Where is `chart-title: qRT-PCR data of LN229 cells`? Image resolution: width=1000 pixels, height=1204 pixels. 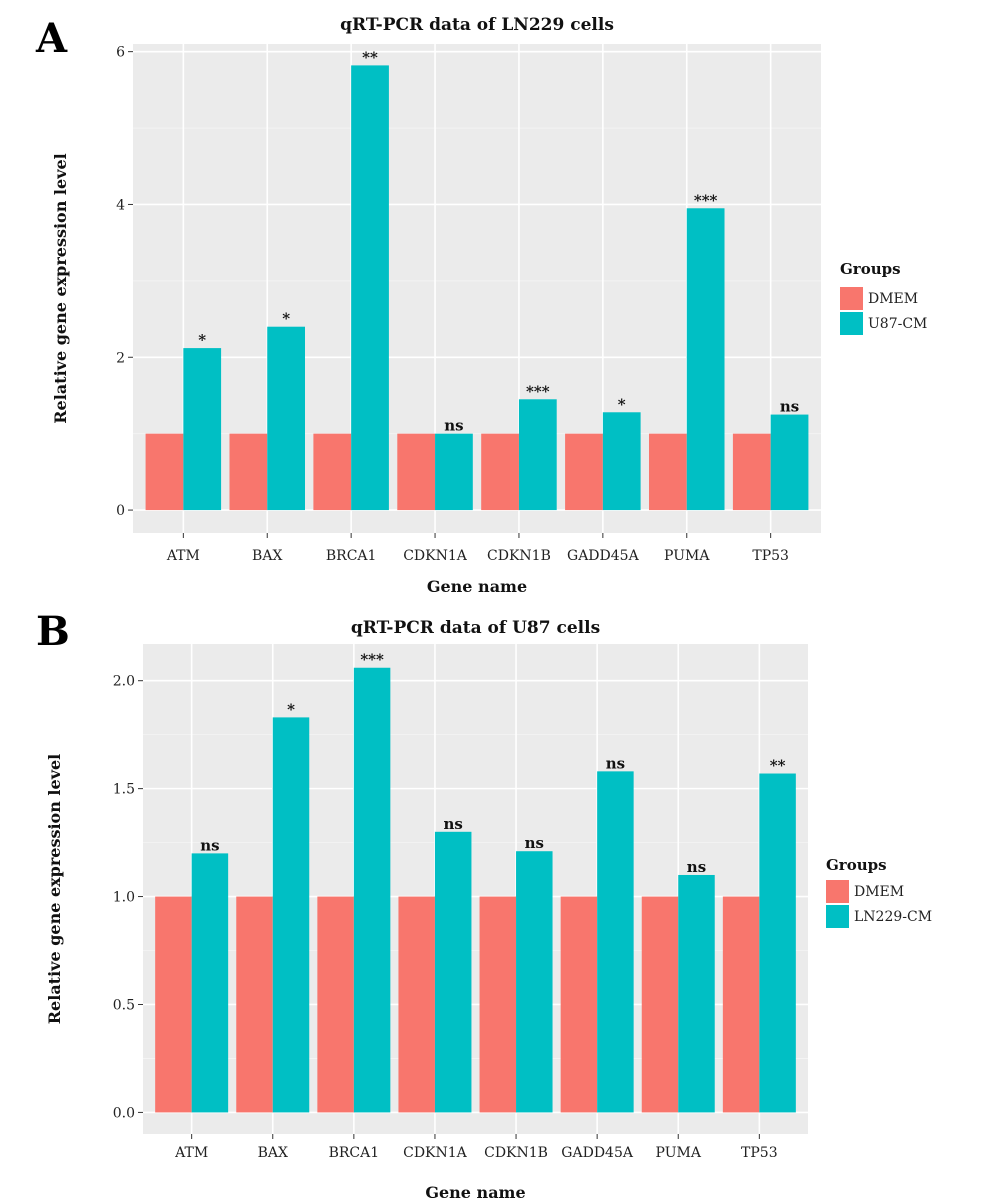 chart-title: qRT-PCR data of LN229 cells is located at coordinates (477, 25).